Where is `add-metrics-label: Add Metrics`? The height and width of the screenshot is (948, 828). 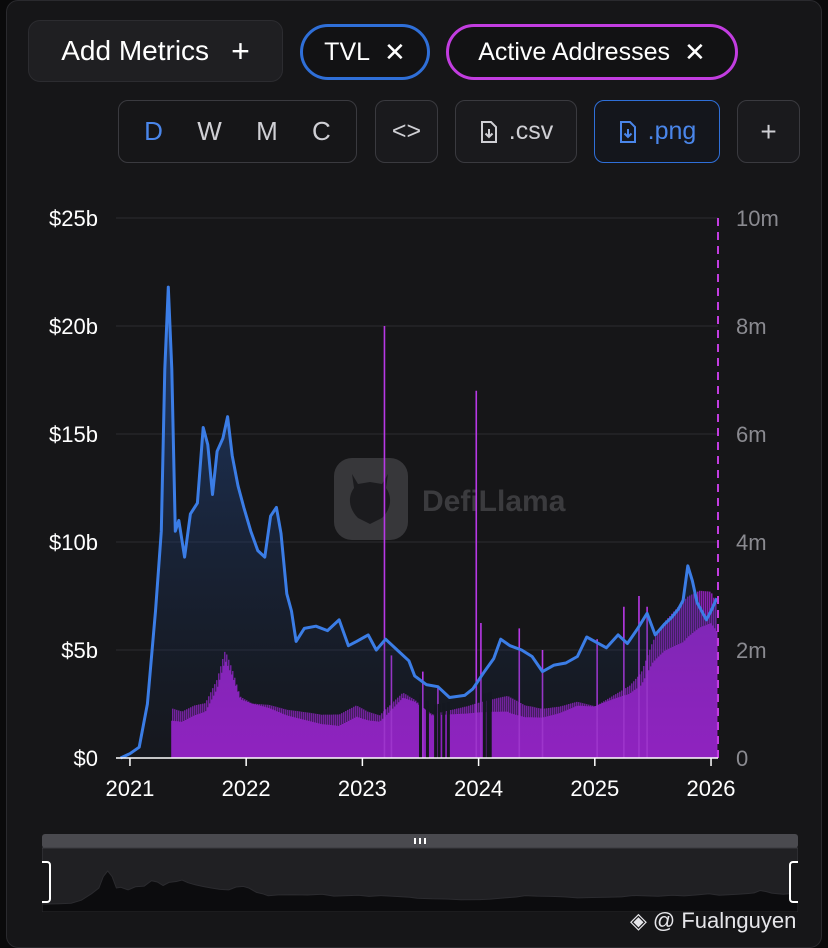
add-metrics-label: Add Metrics is located at coordinates (135, 50).